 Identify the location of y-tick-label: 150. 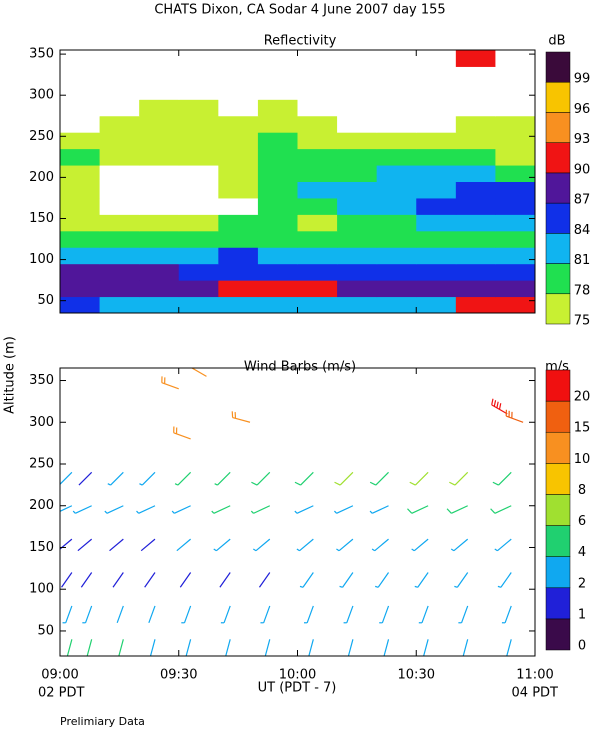
(41, 547).